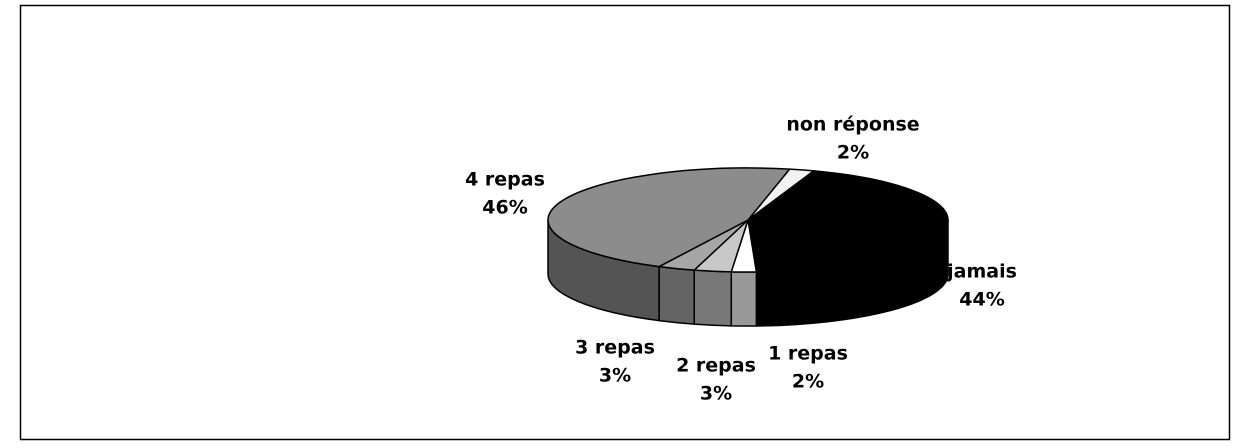 Image resolution: width=1244 pixels, height=448 pixels. Describe the element at coordinates (981, 300) in the screenshot. I see `value-label: 44%` at that location.